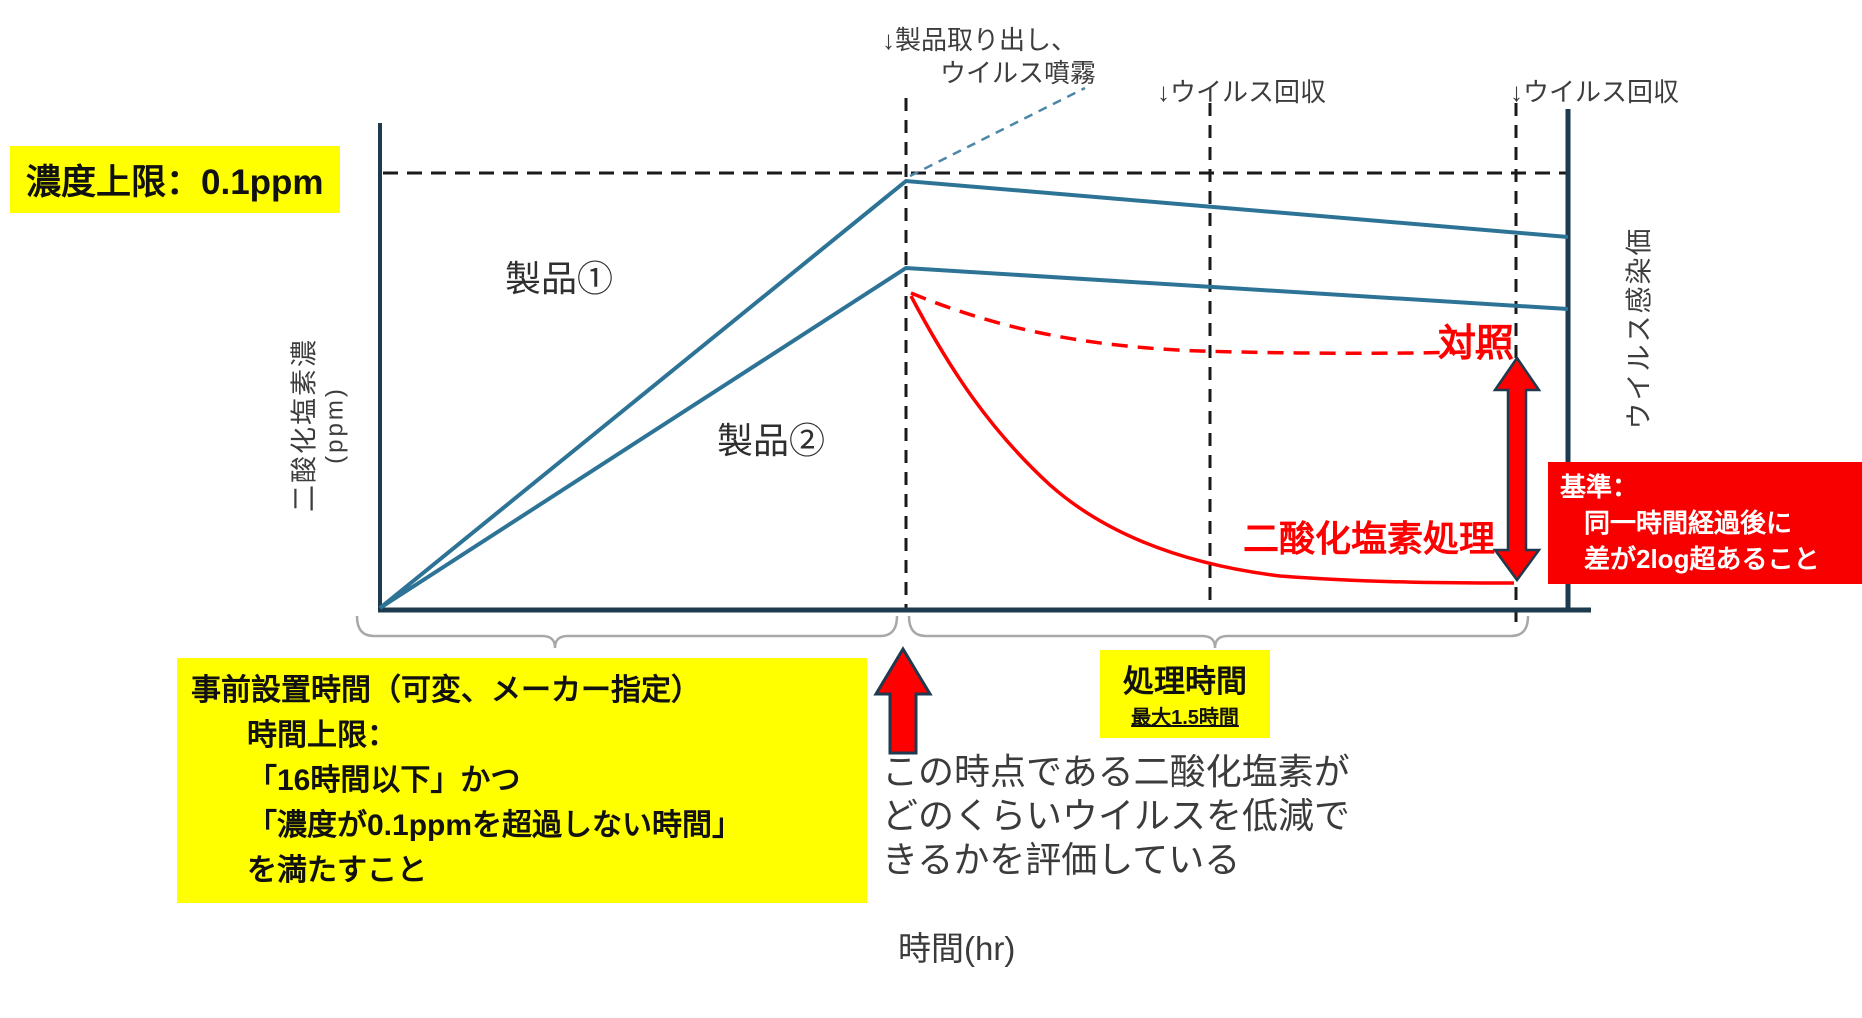  What do you see at coordinates (1595, 92) in the screenshot?
I see `recover-annotation-2: ↓ウイルス回収` at bounding box center [1595, 92].